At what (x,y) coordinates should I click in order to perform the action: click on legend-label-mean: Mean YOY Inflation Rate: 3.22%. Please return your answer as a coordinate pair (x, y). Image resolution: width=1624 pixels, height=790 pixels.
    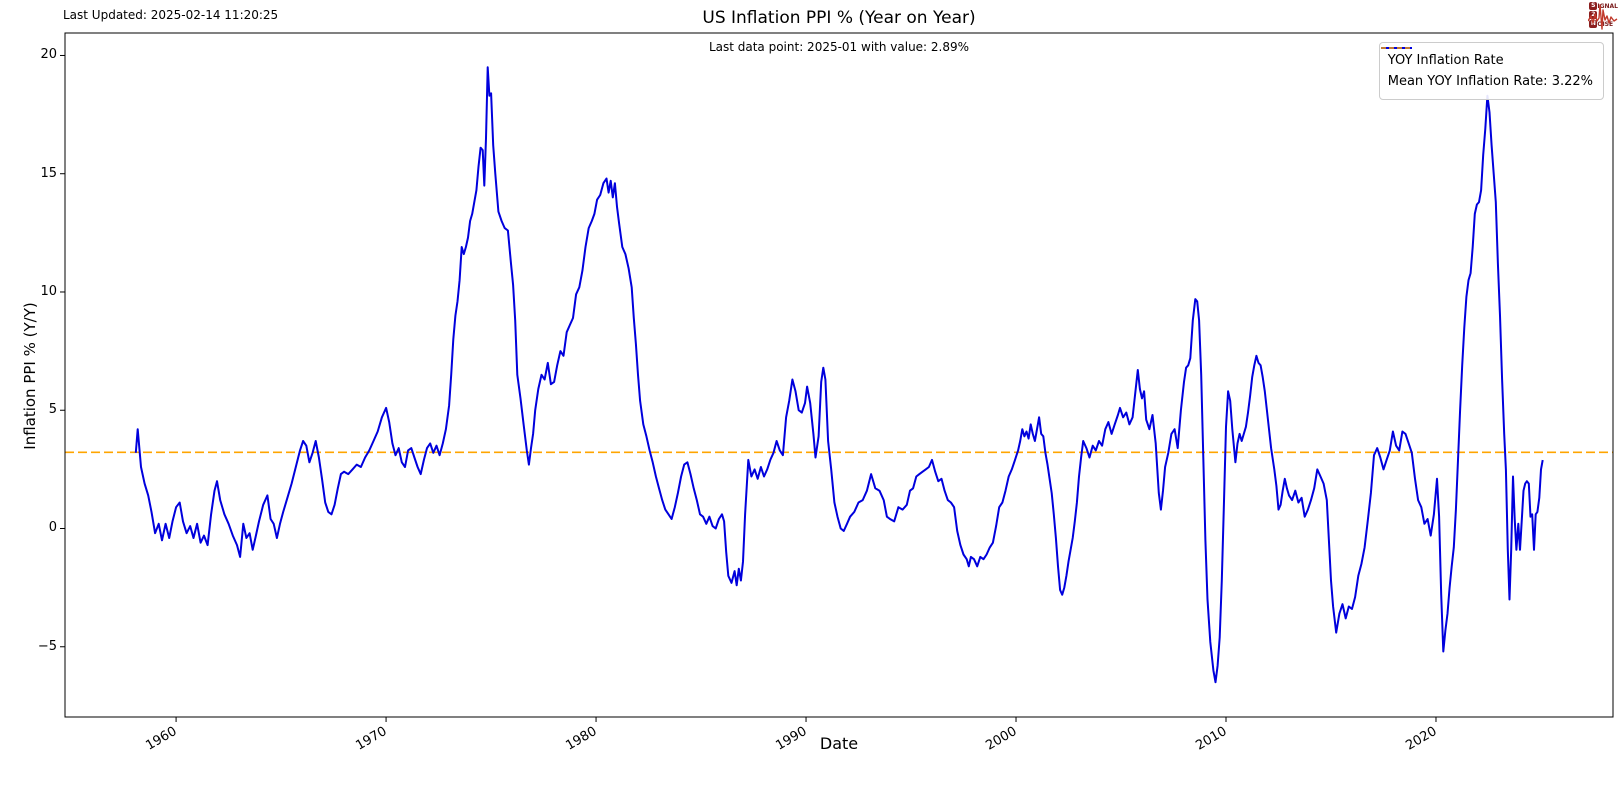
    Looking at the image, I should click on (1490, 81).